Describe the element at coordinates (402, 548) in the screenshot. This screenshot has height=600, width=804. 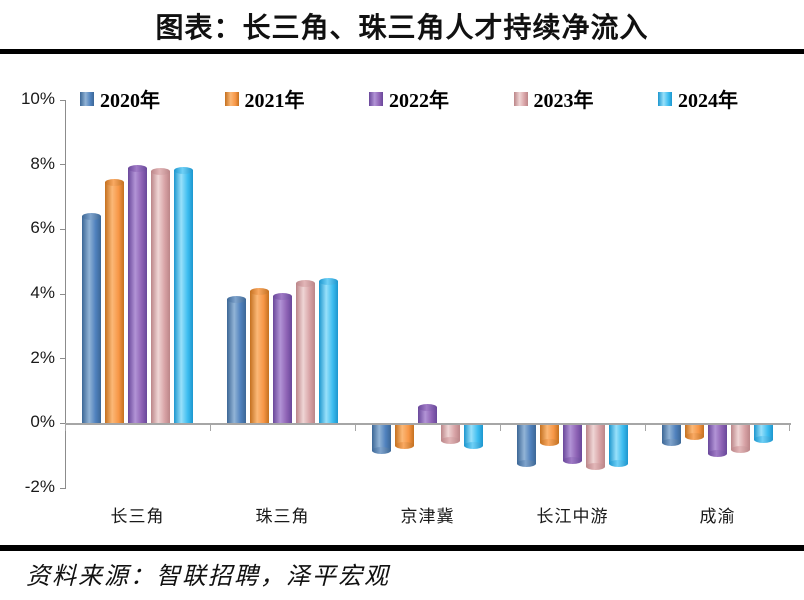
I see `footer-divider` at that location.